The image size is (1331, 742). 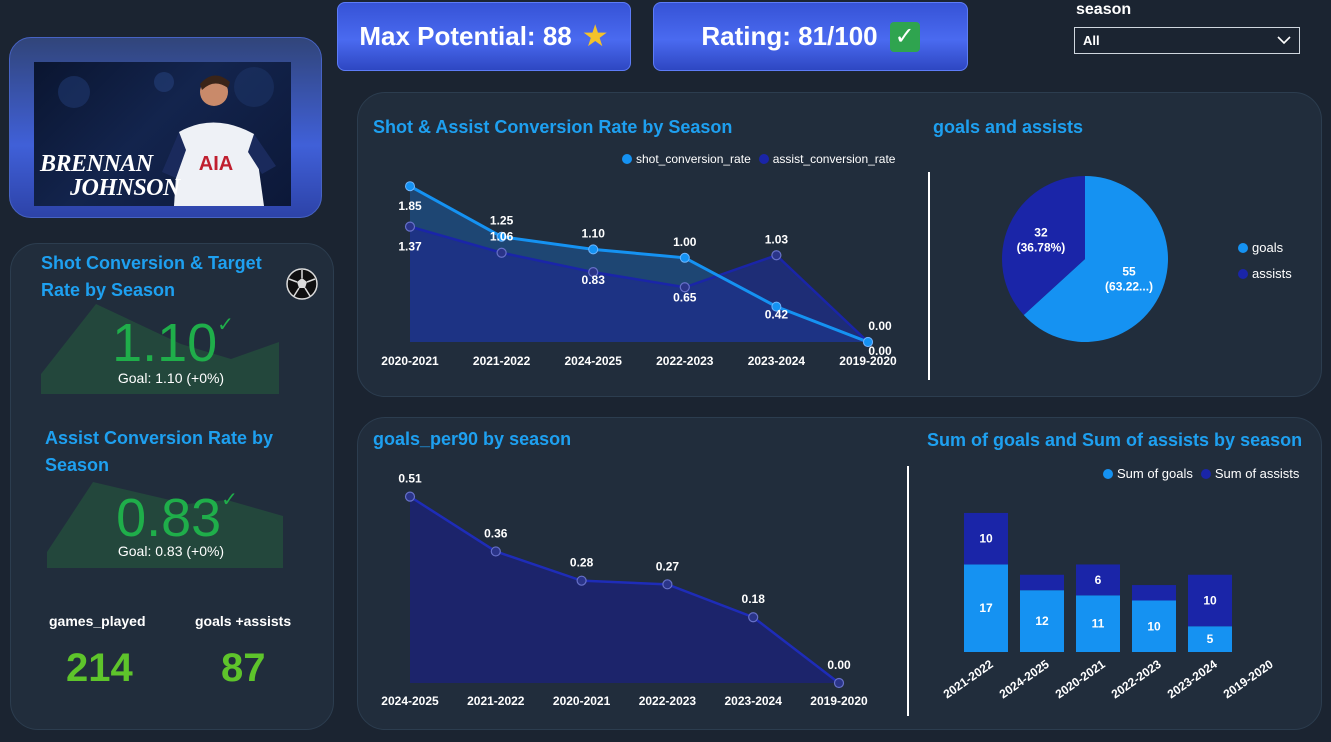 I want to click on player-illustration: AIA, so click(x=167, y=136).